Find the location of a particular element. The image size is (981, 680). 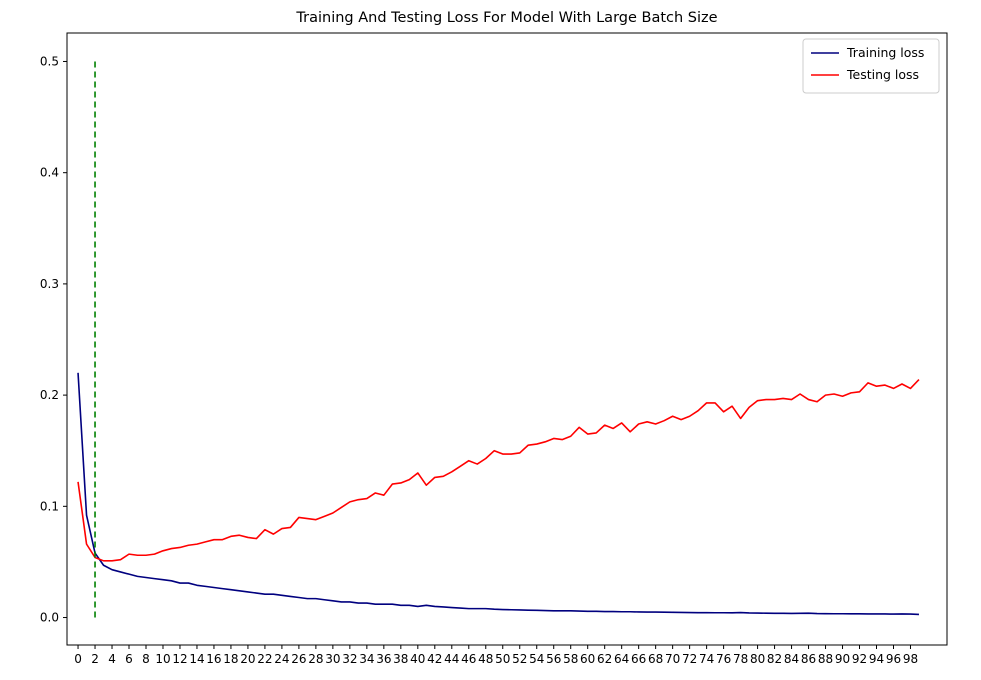

y-tick-label: 0.5 is located at coordinates (49, 61).